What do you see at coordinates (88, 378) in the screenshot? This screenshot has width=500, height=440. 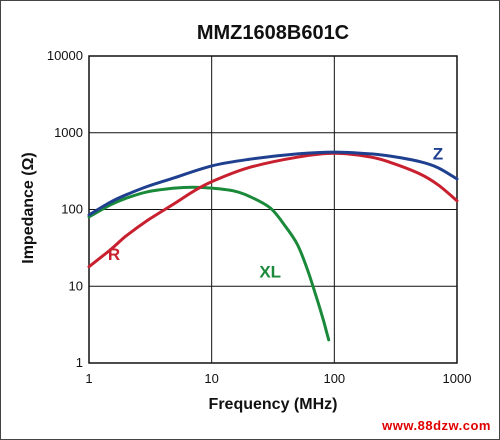 I see `x-tick-label: 1` at bounding box center [88, 378].